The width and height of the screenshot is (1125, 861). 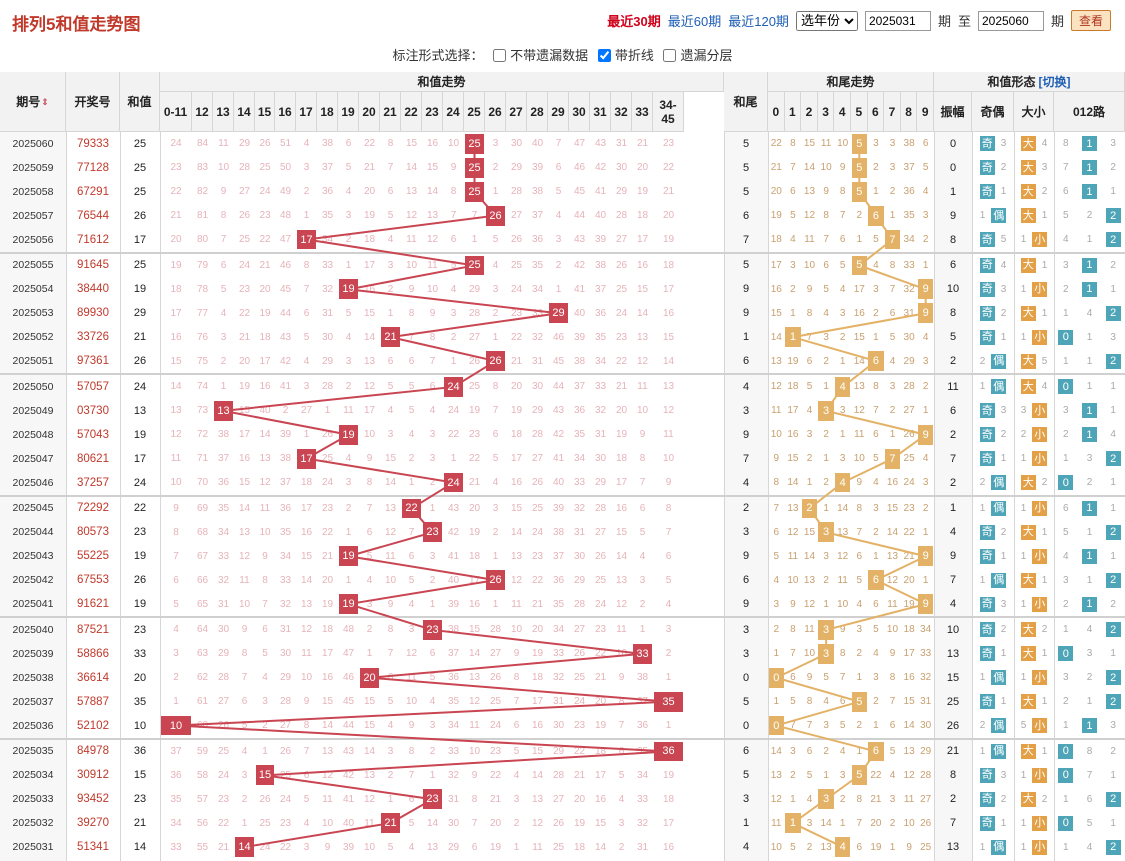 What do you see at coordinates (826, 20) in the screenshot?
I see `year-select: 选年份` at bounding box center [826, 20].